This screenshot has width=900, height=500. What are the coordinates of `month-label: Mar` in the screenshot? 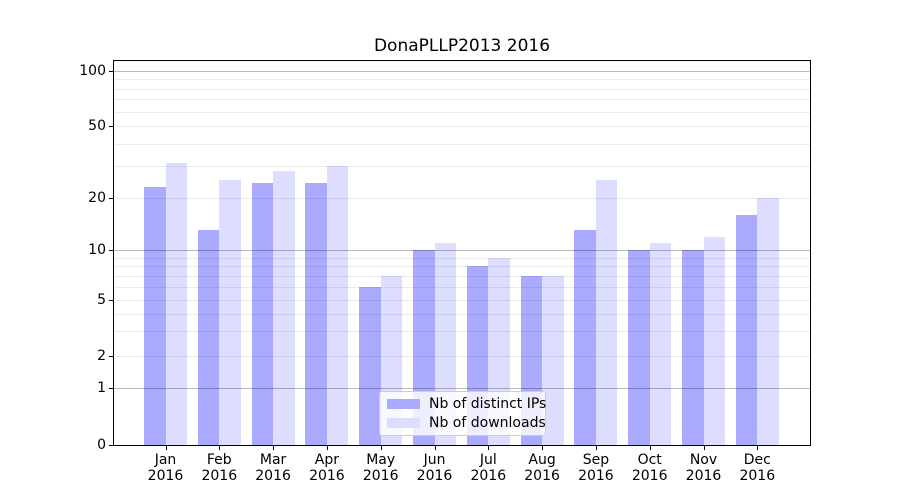 It's located at (273, 460).